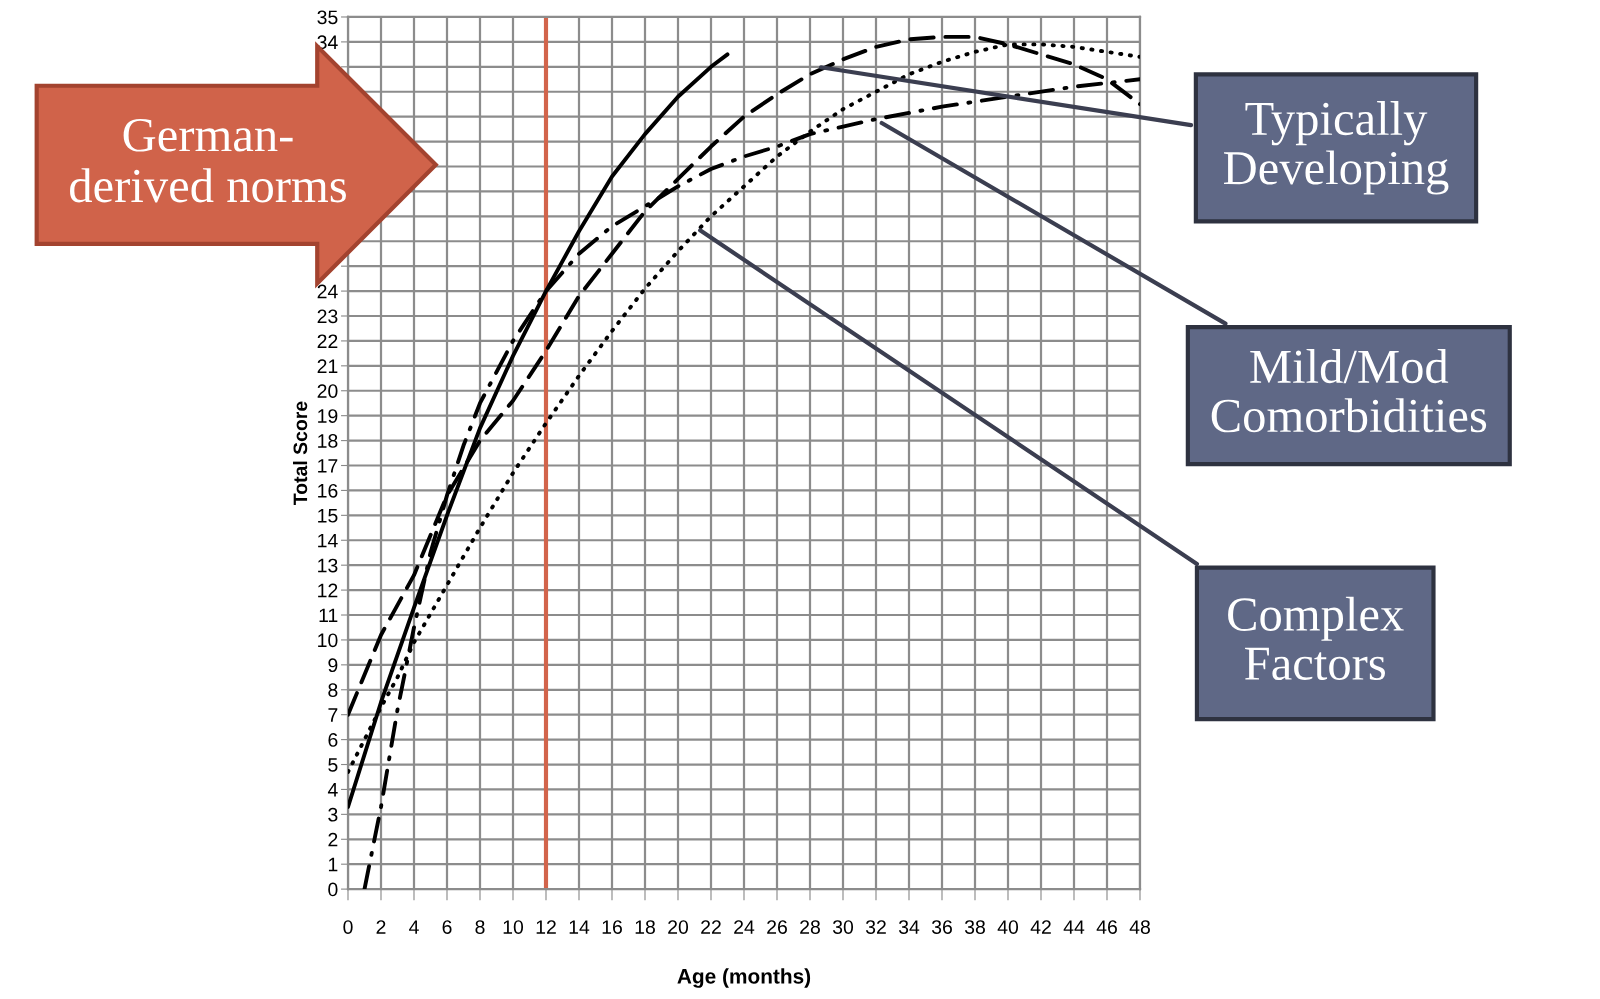 This screenshot has height=999, width=1600. I want to click on y-tick-label: 6, so click(333, 740).